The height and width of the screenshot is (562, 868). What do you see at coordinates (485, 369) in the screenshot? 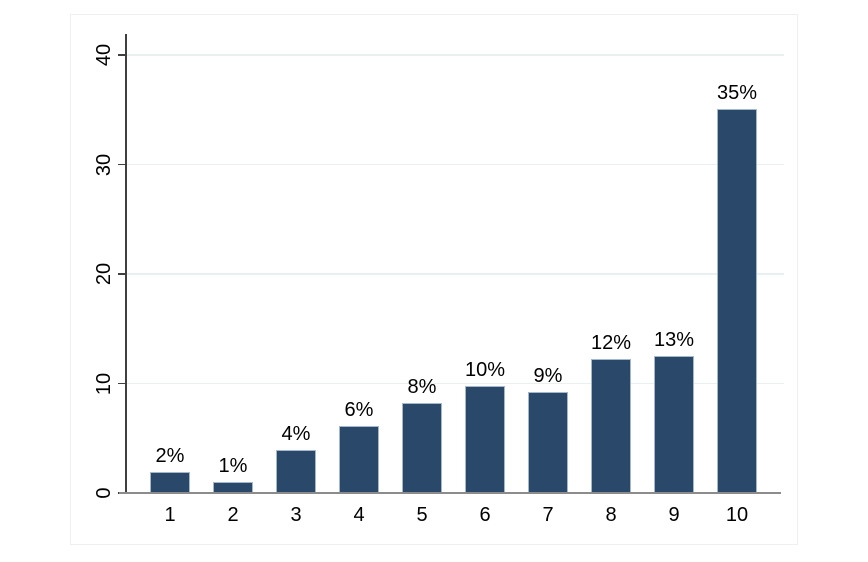
I see `bar-value-label: 10%` at bounding box center [485, 369].